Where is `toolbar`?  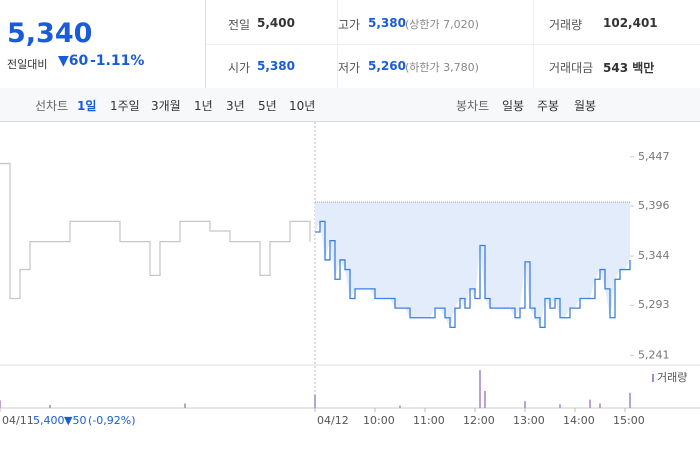 toolbar is located at coordinates (350, 105).